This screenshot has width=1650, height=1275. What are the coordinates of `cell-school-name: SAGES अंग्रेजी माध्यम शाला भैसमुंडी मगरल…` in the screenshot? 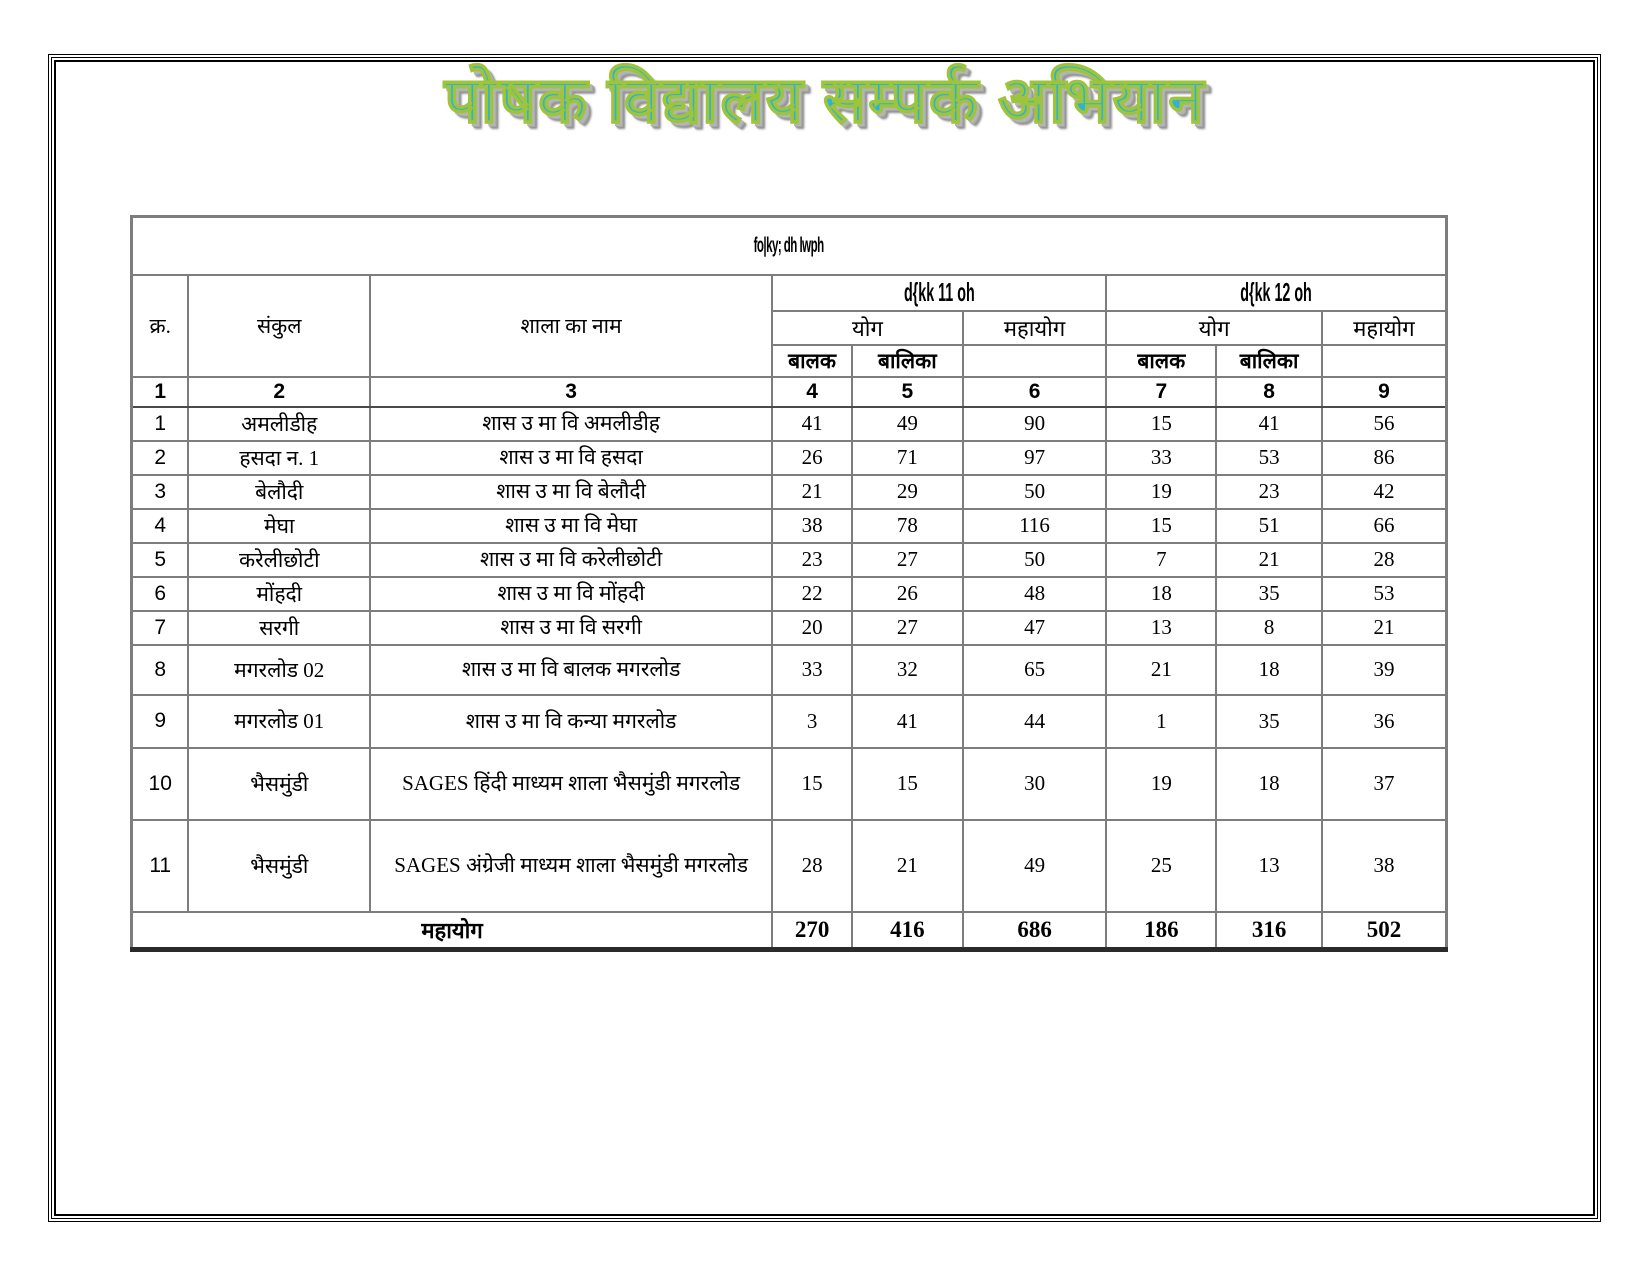 It's located at (571, 865).